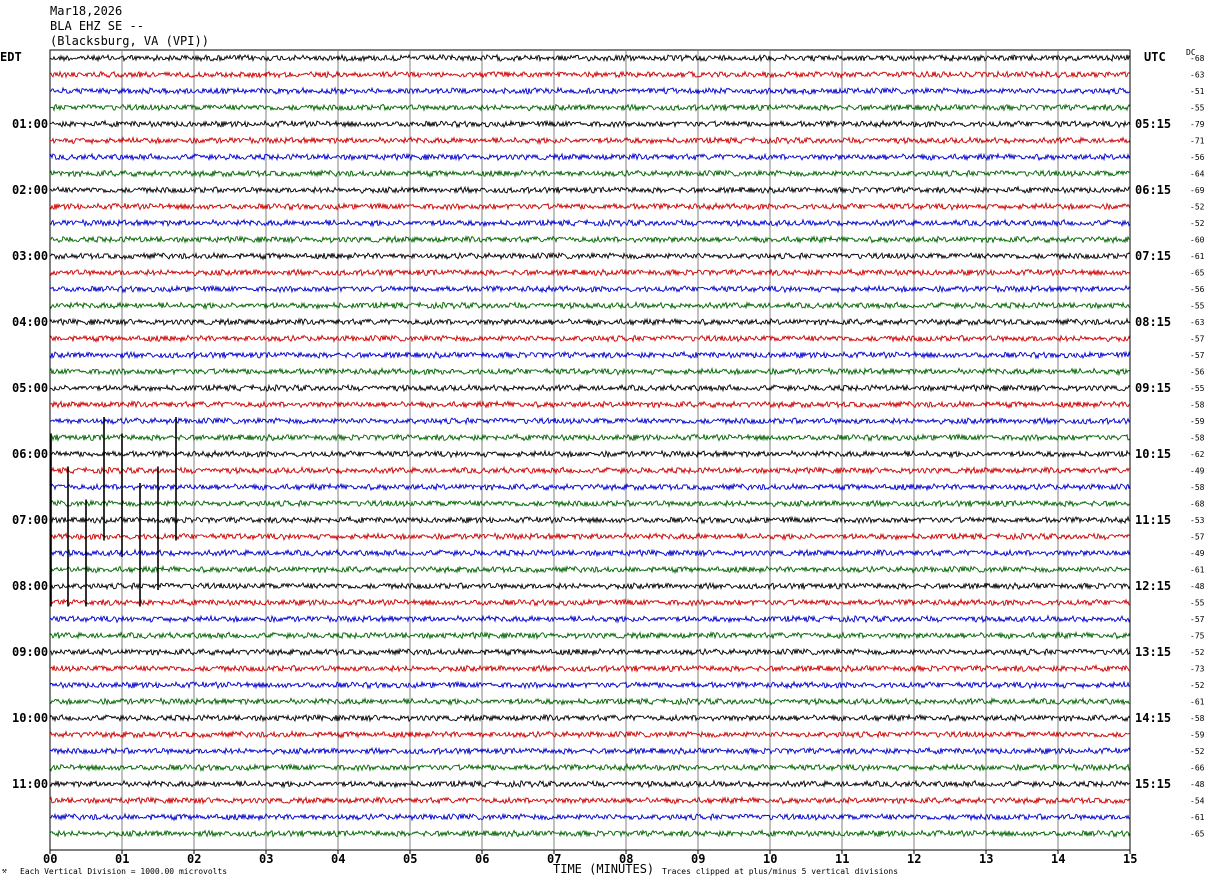 This screenshot has width=1210, height=886. I want to click on x-tick-label: 04, so click(338, 859).